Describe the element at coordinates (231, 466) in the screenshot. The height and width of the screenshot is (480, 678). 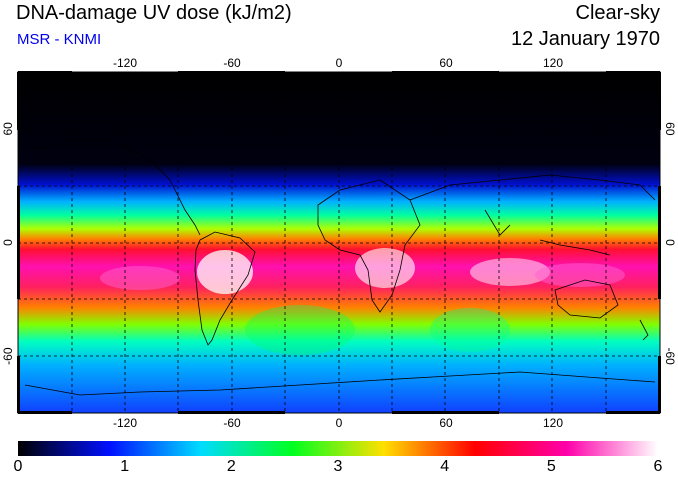
I see `colorbar-label: 2` at that location.